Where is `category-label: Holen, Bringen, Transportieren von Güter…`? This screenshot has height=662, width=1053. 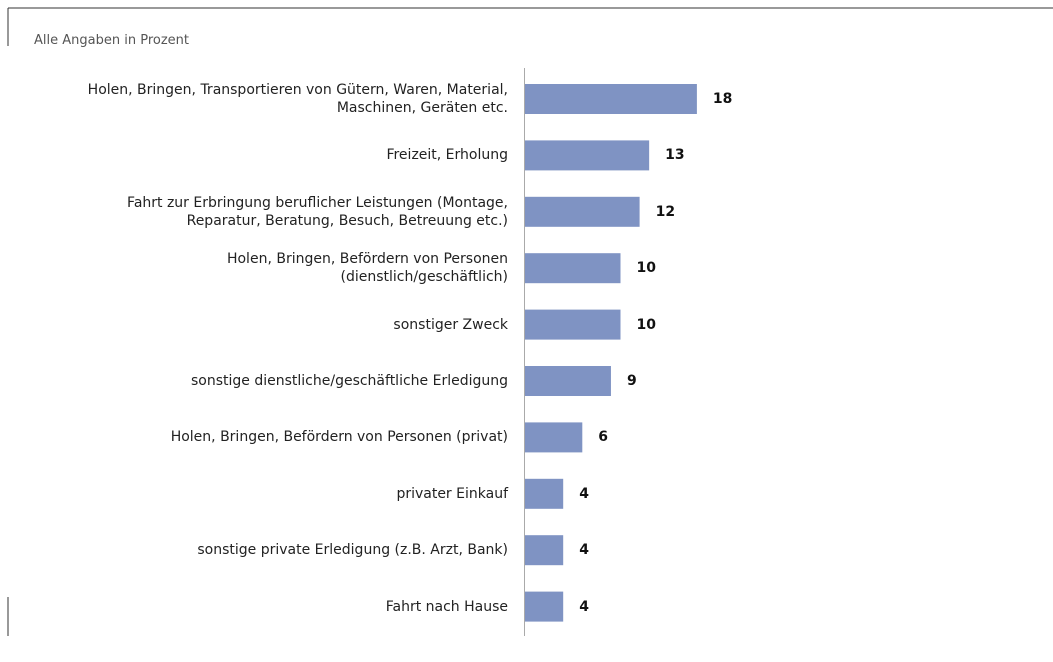
category-label: Holen, Bringen, Transportieren von Güter… is located at coordinates (297, 99).